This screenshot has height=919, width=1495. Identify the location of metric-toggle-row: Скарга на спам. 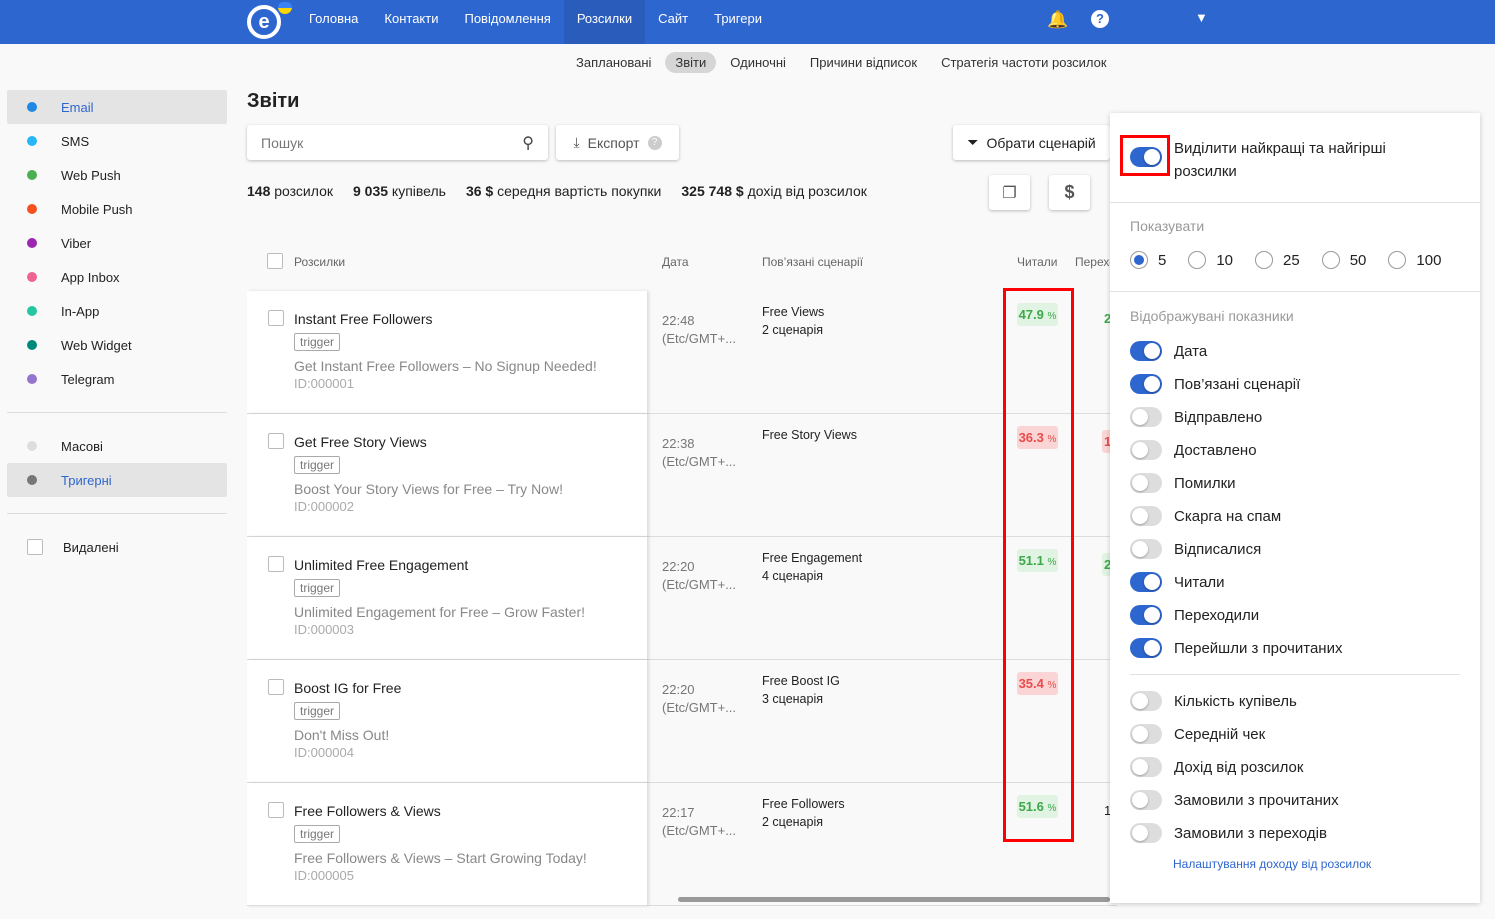
(1205, 516).